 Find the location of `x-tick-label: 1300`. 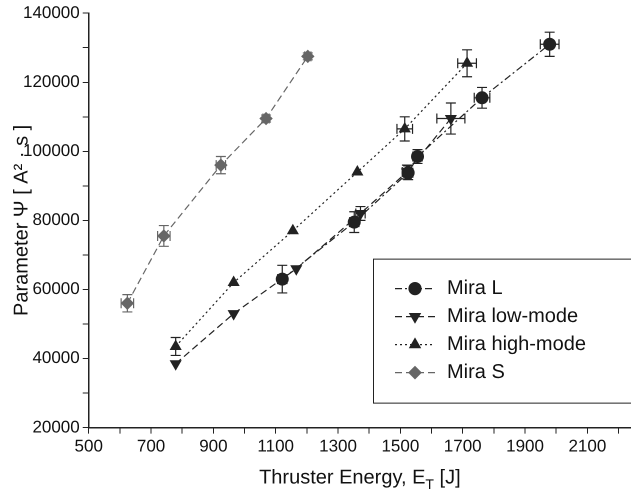

x-tick-label: 1300 is located at coordinates (338, 446).